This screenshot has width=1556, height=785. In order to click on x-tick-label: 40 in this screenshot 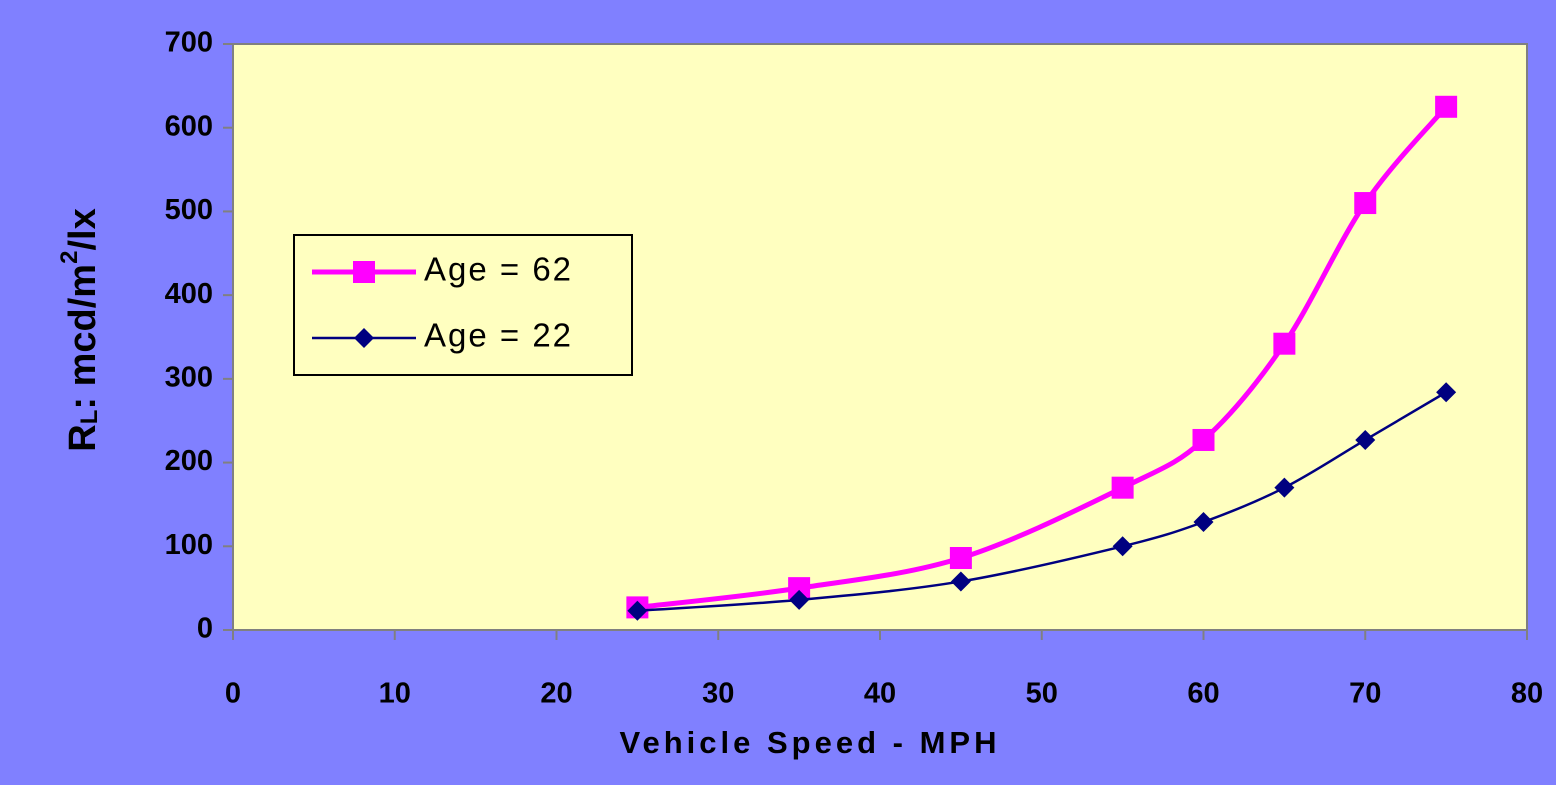, I will do `click(880, 694)`.